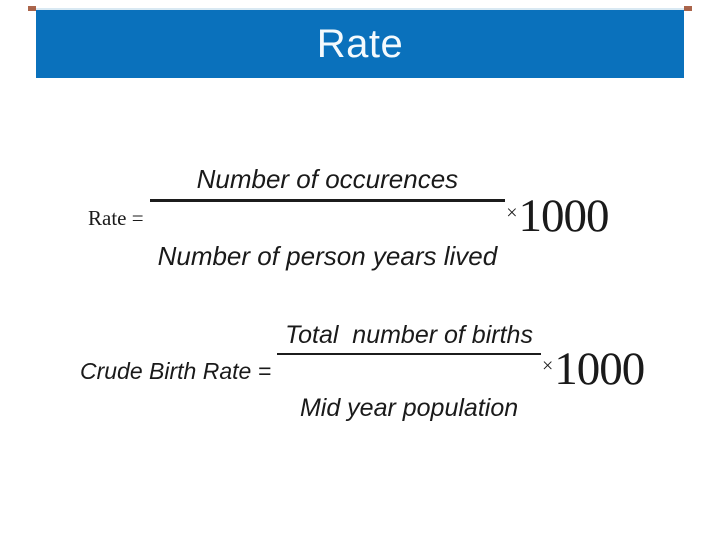 The image size is (720, 540). I want to click on formula-cbr-multiplier: 1000, so click(599, 369).